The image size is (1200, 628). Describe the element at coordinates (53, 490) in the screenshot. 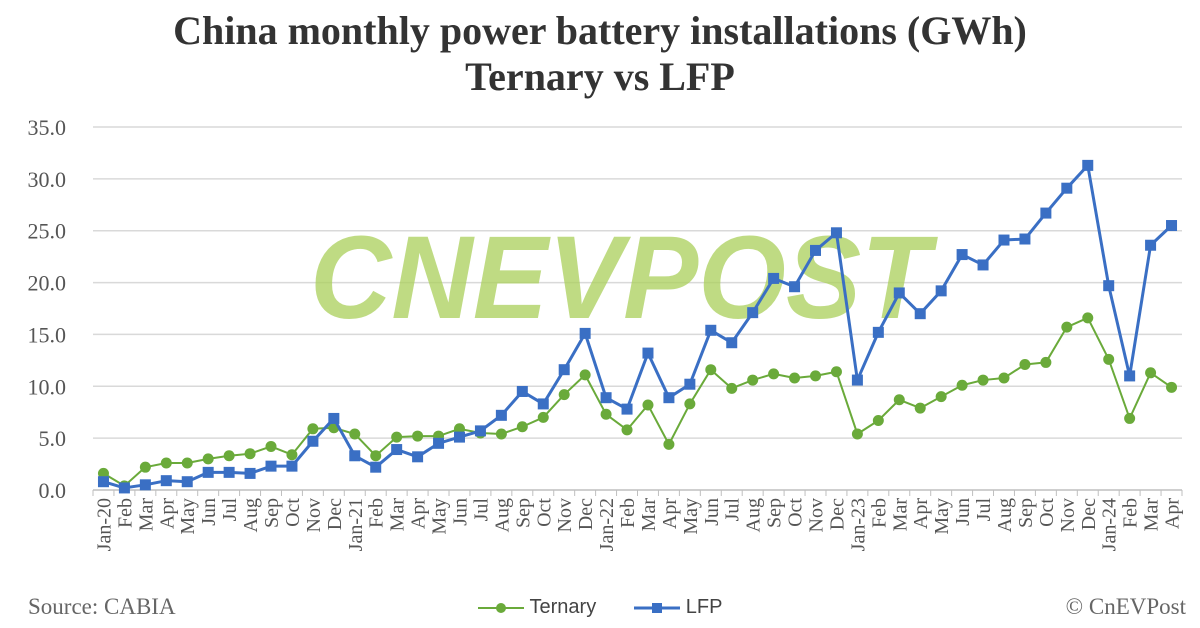

I see `y-tick-label: 0.0` at that location.